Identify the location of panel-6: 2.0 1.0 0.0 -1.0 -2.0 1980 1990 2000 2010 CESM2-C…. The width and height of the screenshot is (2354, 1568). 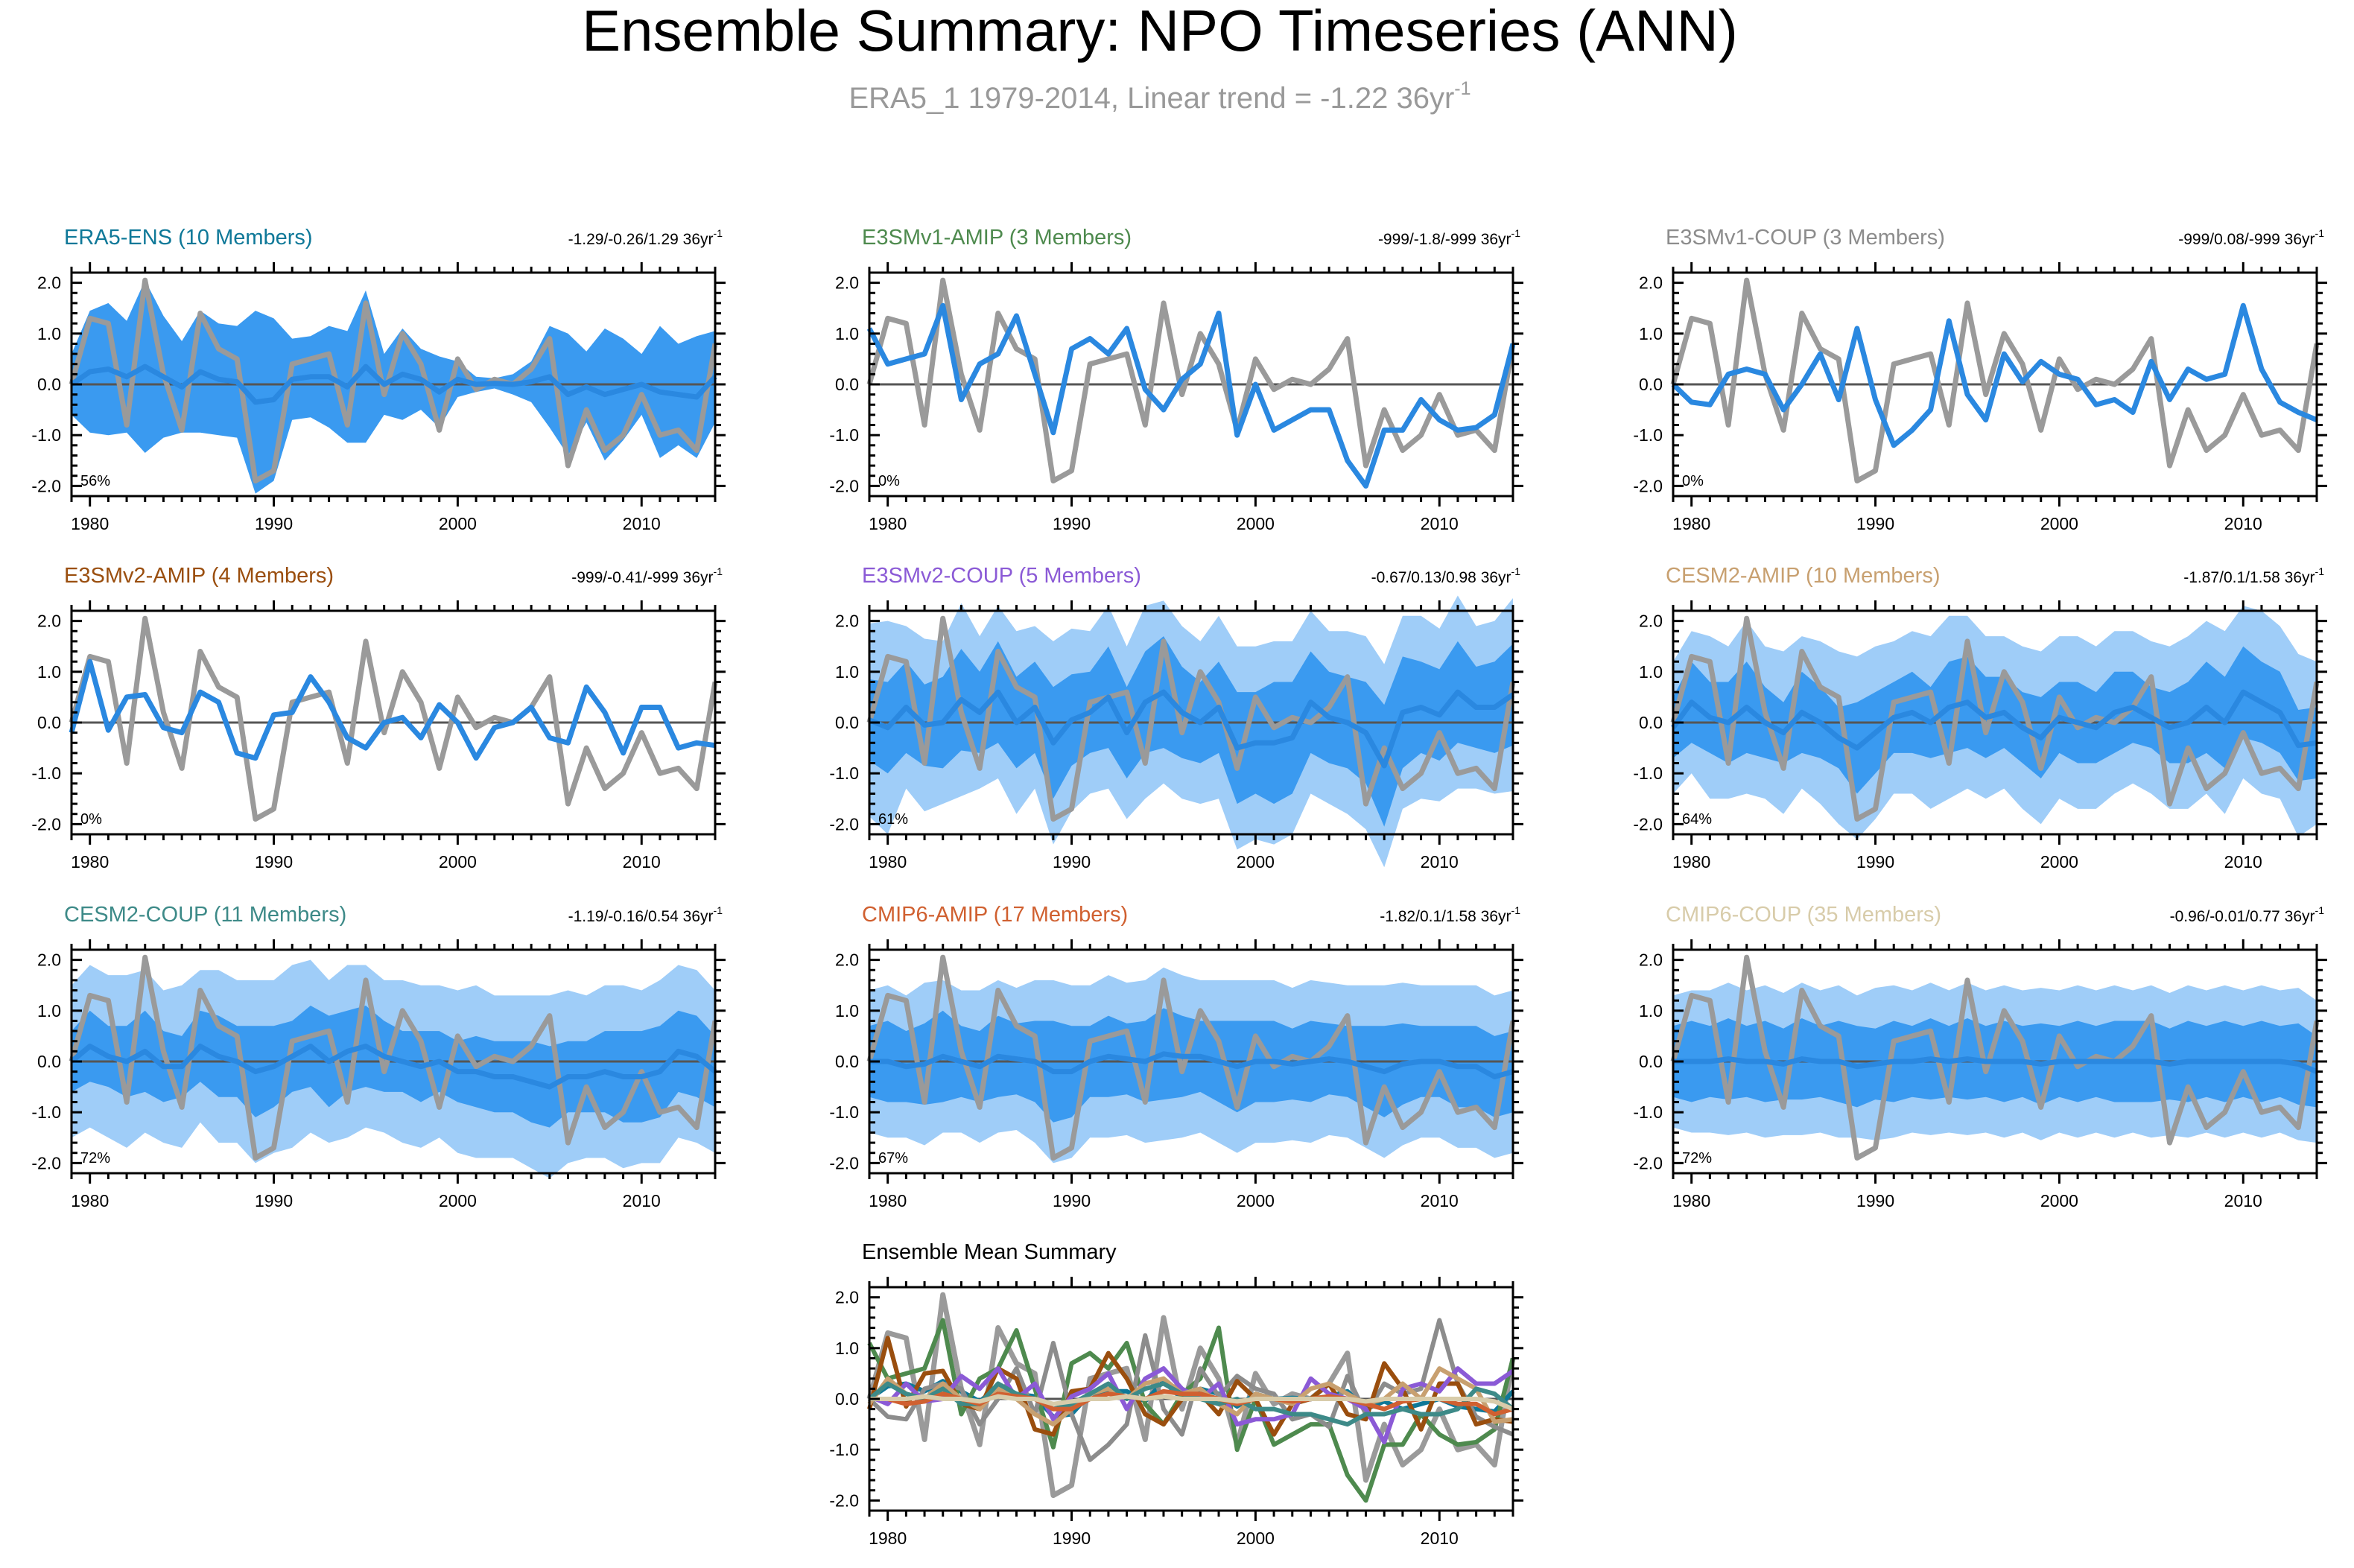
(378, 1056).